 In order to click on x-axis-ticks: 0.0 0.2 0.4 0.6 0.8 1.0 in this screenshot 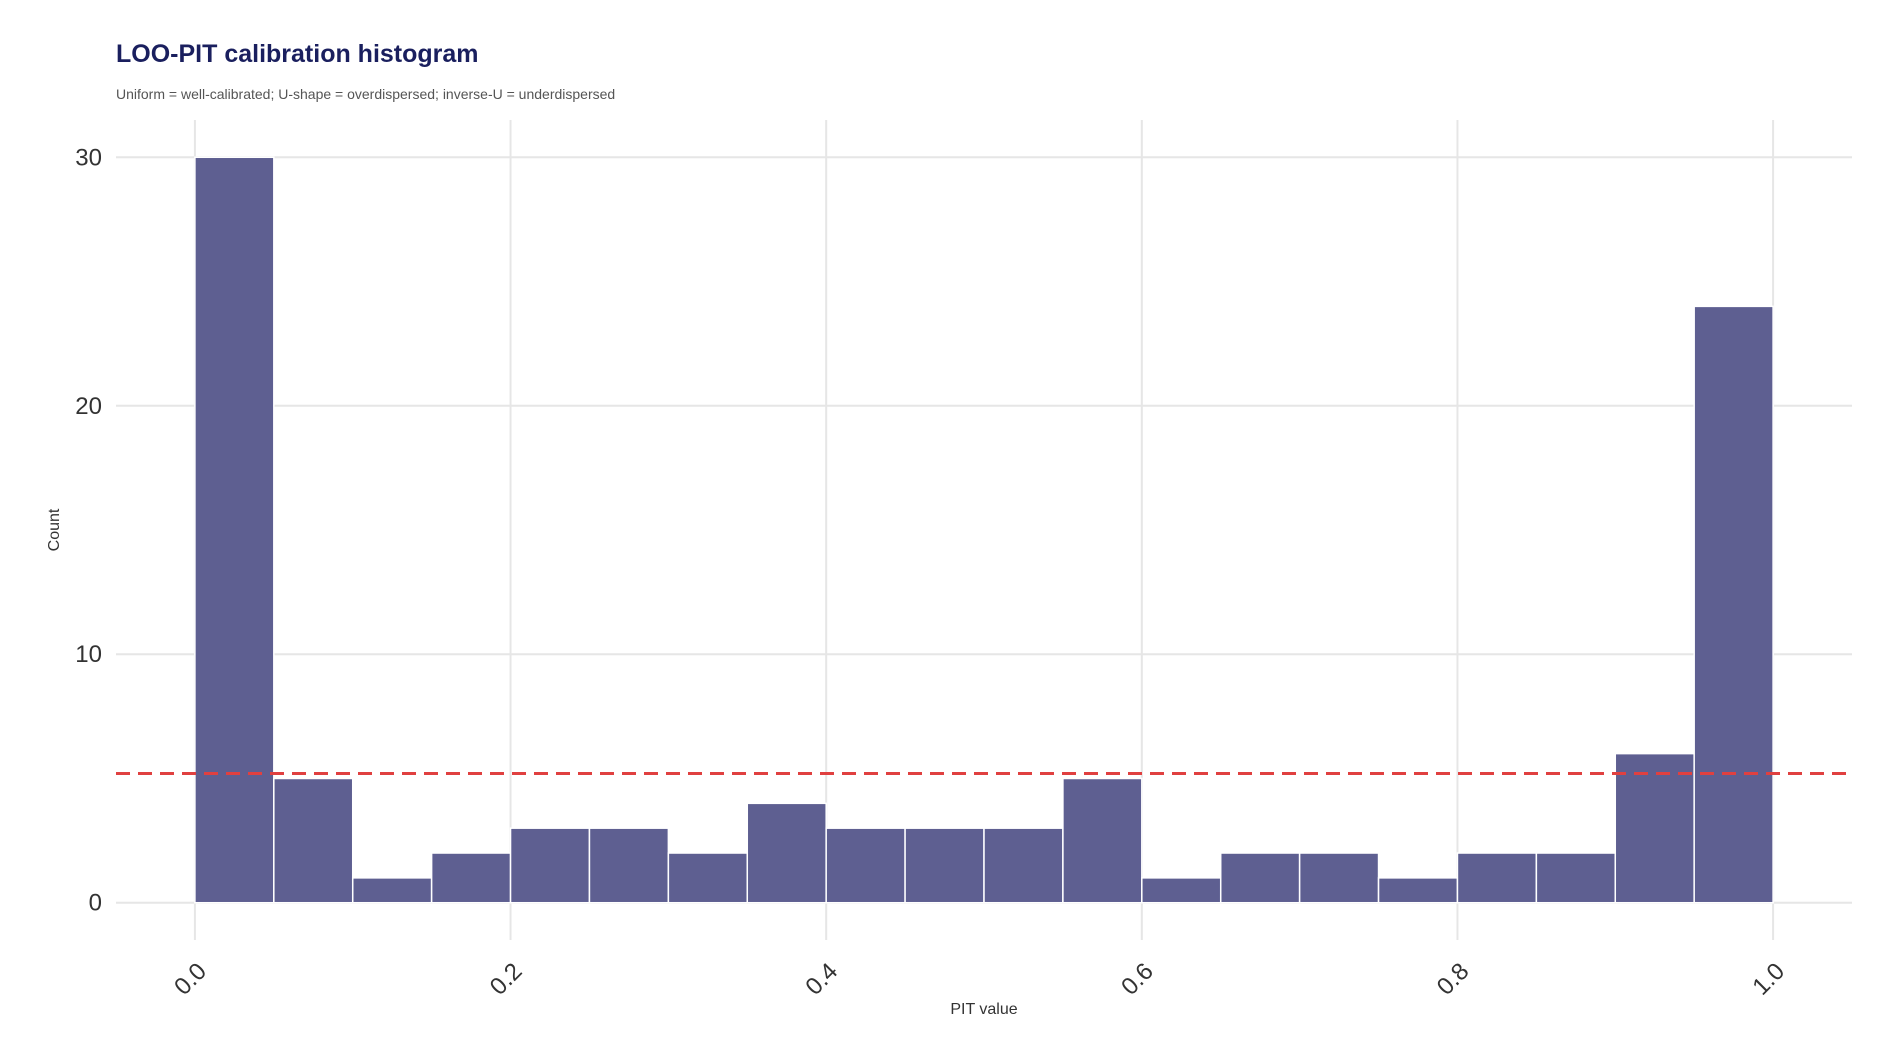, I will do `click(979, 979)`.